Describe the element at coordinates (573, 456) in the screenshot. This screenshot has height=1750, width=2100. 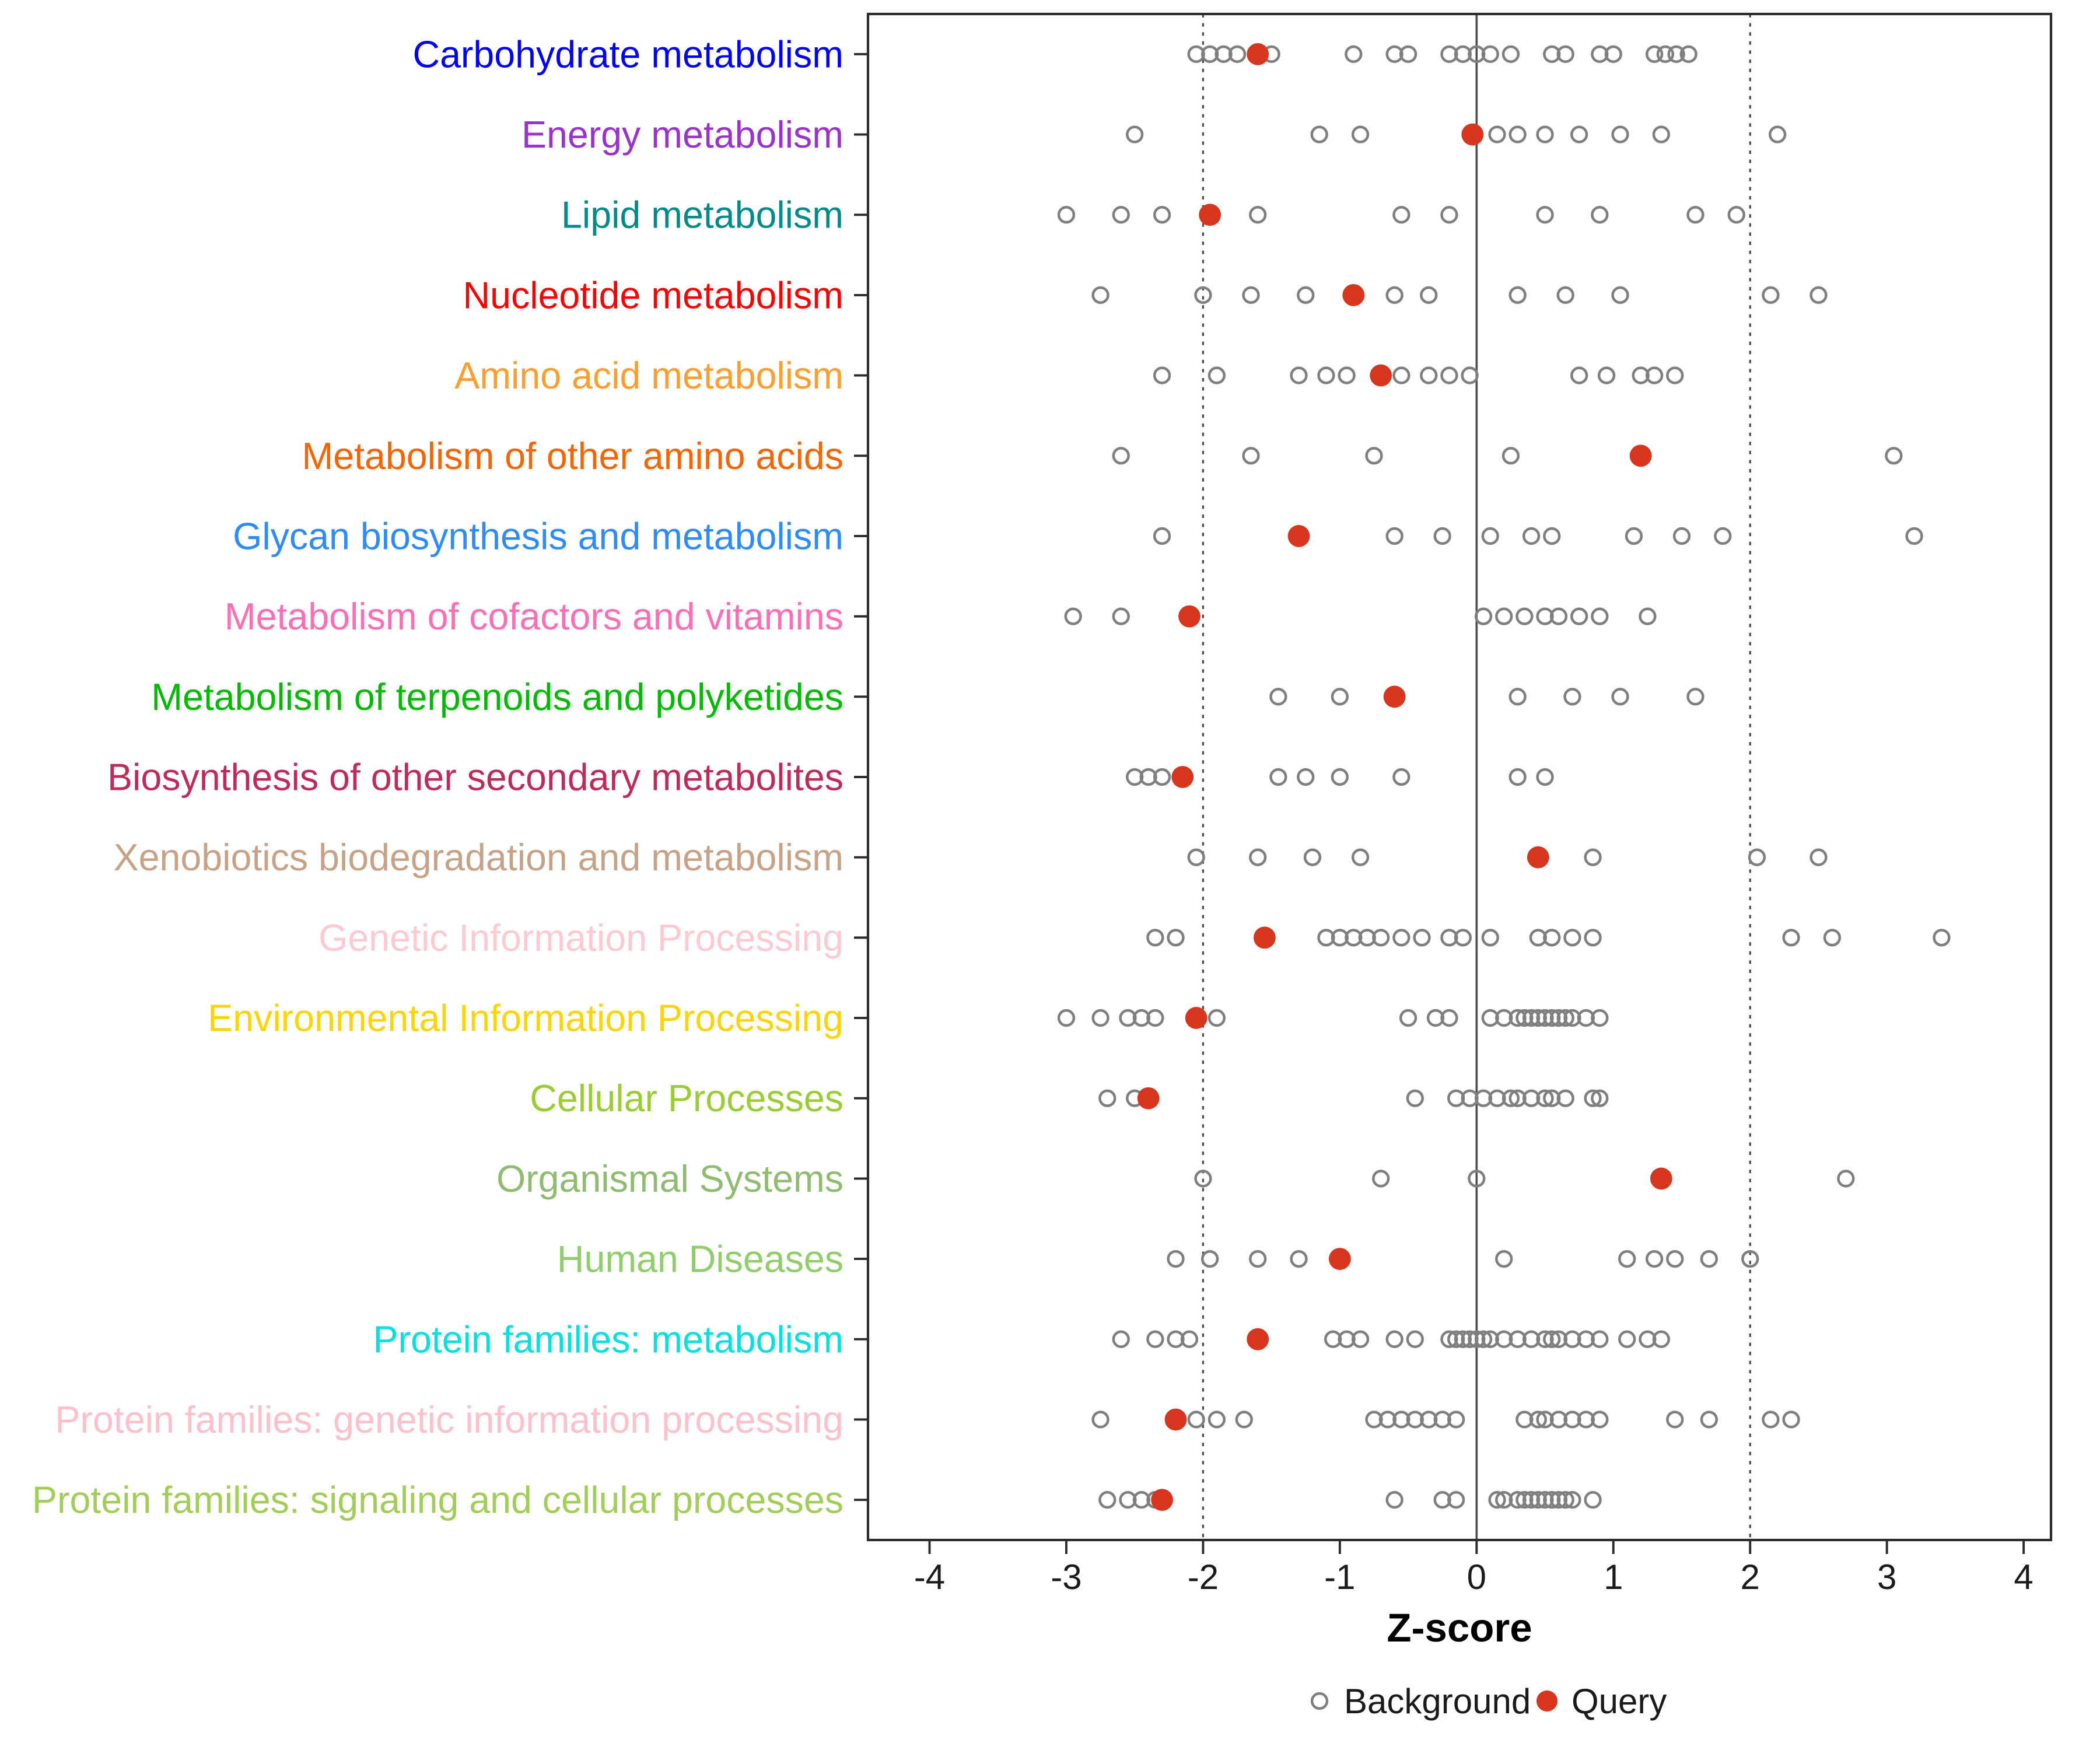
I see `category-label: Metabolism of other amino acids` at that location.